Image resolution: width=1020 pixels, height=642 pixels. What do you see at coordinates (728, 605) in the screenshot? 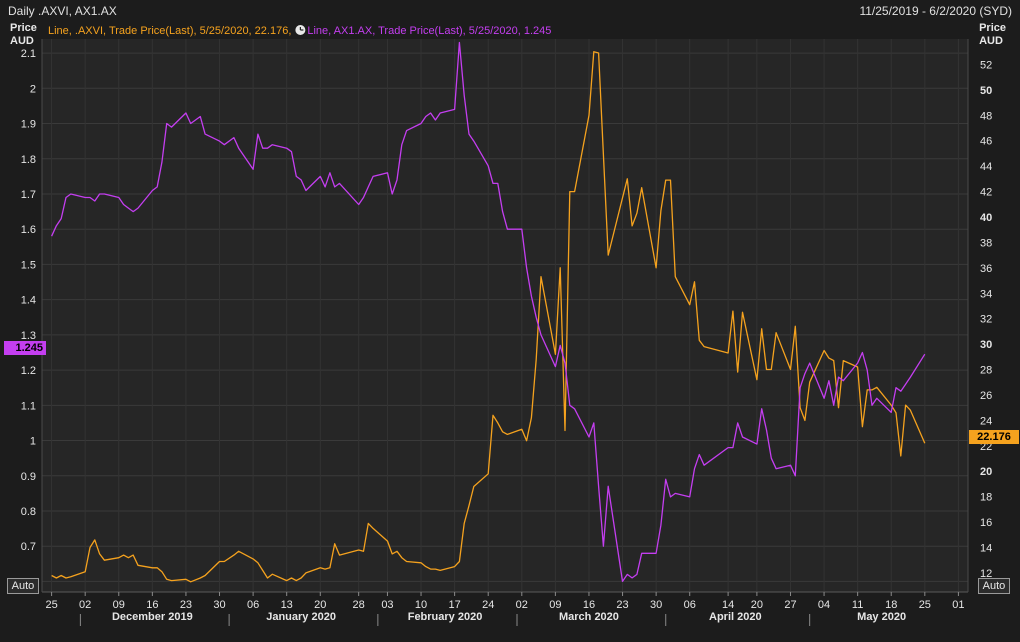
I see `x-axis-tick-label: 14` at bounding box center [728, 605].